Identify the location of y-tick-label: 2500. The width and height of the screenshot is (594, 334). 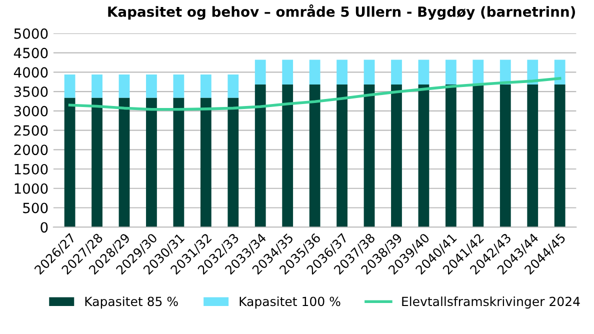
(31, 130).